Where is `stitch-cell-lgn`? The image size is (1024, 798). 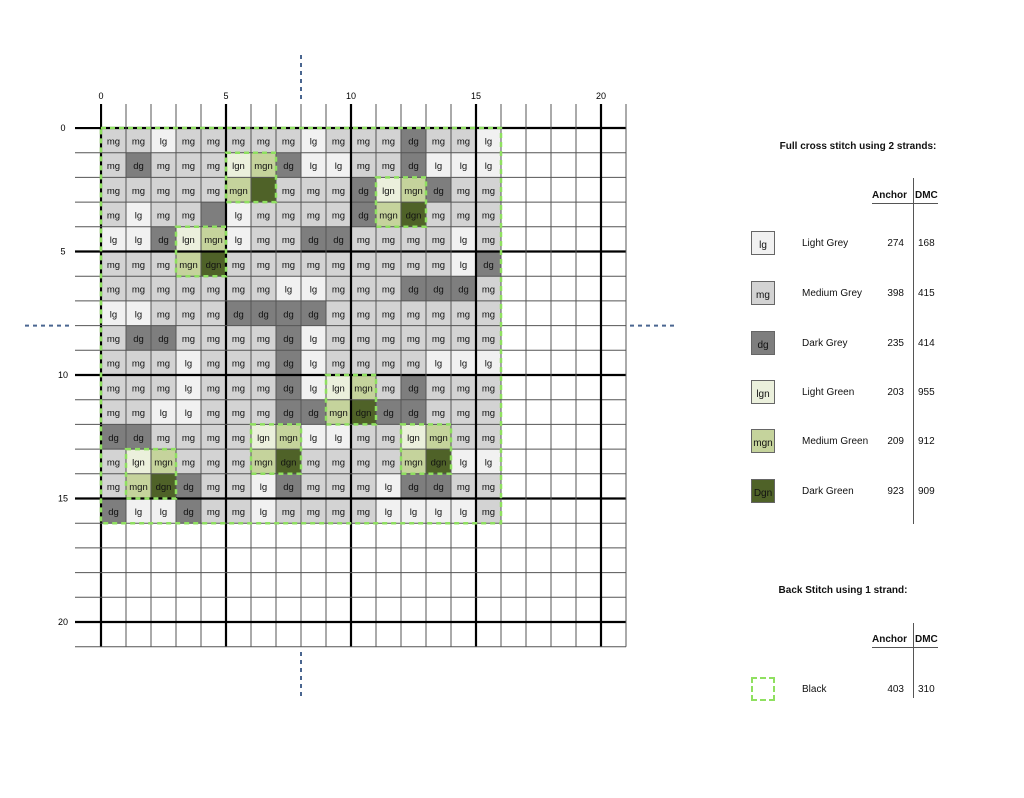 stitch-cell-lgn is located at coordinates (263, 437).